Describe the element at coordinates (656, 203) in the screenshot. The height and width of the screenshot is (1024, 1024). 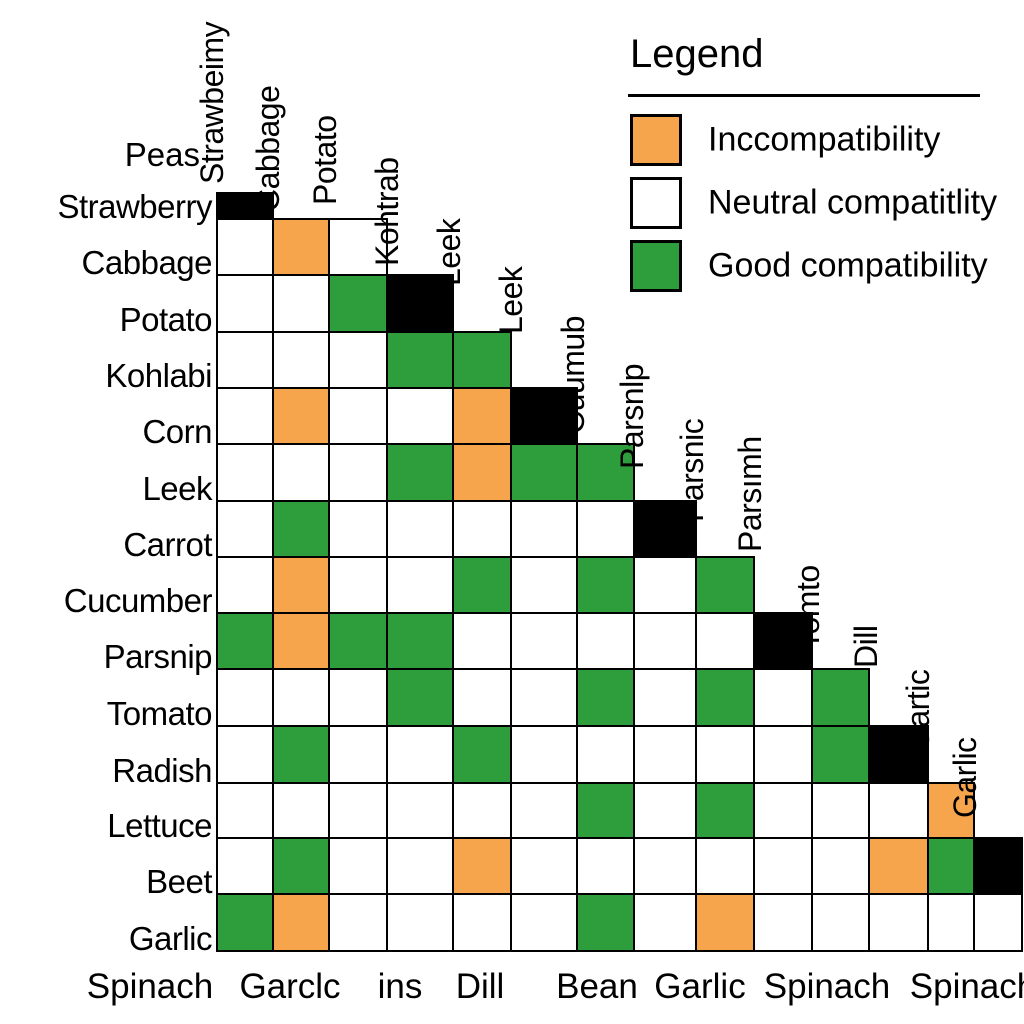
I see `neutral-swatch` at that location.